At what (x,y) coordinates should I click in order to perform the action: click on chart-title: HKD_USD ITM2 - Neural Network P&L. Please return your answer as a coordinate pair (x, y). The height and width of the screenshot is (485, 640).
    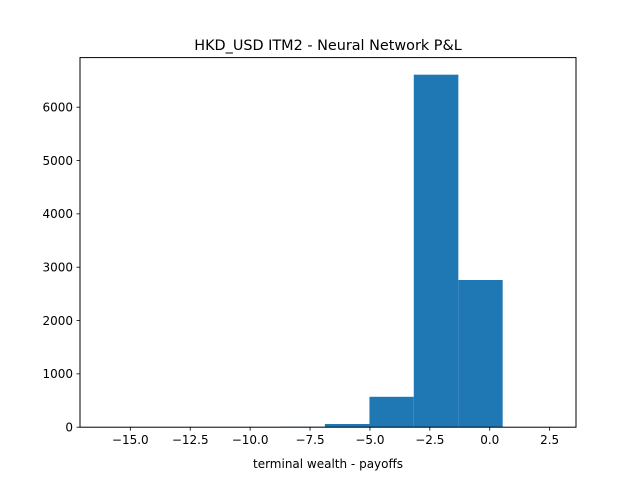
    Looking at the image, I should click on (327, 46).